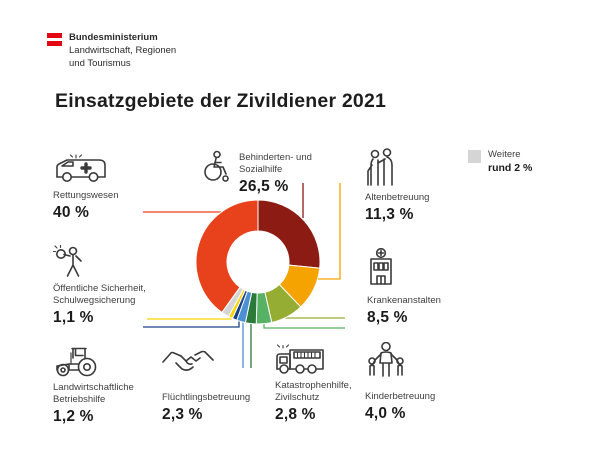 Image resolution: width=600 pixels, height=450 pixels. I want to click on crossing-guard-icon, so click(99, 261).